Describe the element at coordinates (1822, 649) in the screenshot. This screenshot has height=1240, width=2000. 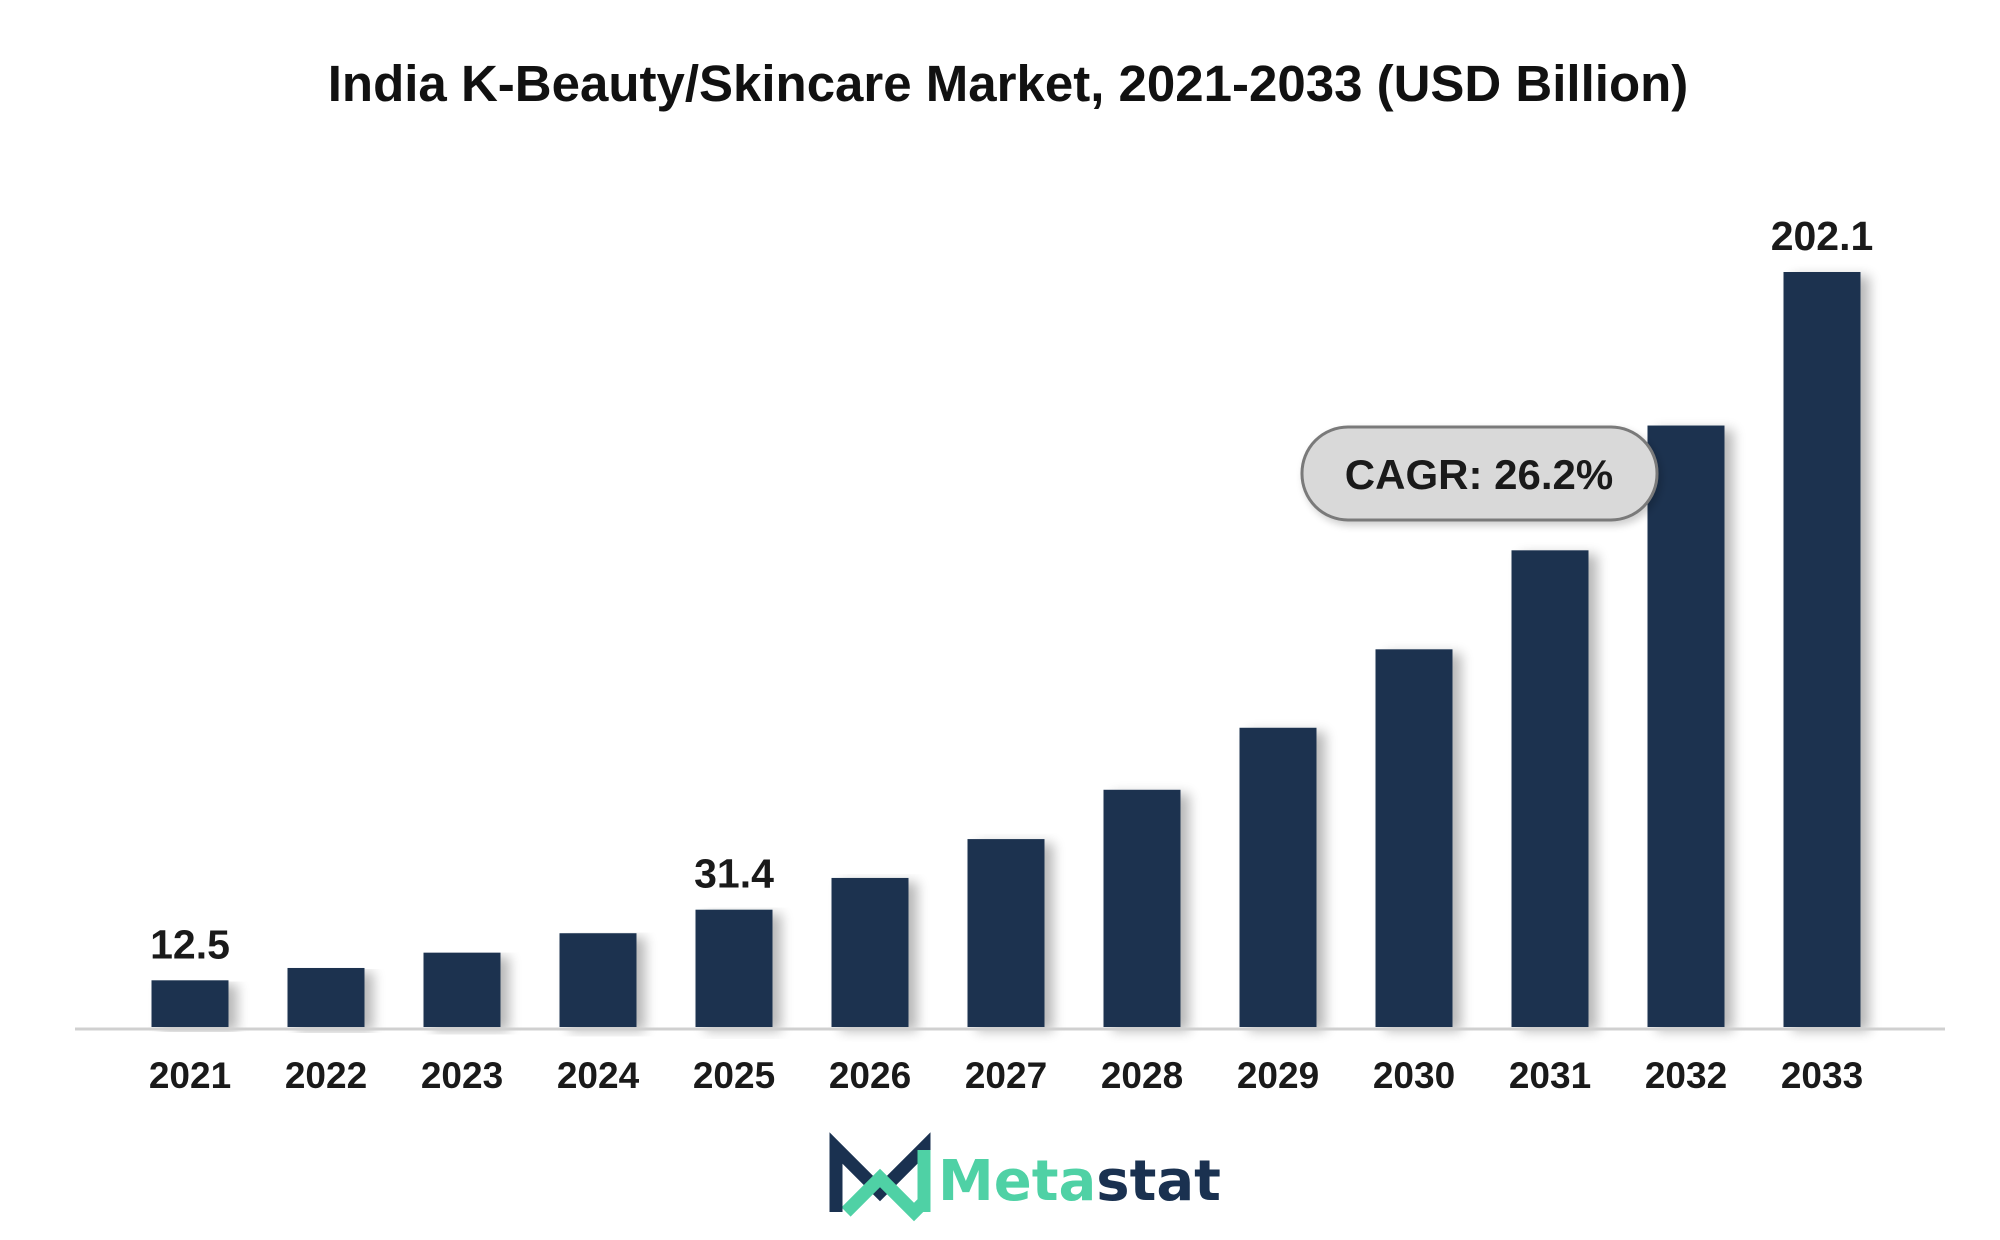
I see `bar-2033` at that location.